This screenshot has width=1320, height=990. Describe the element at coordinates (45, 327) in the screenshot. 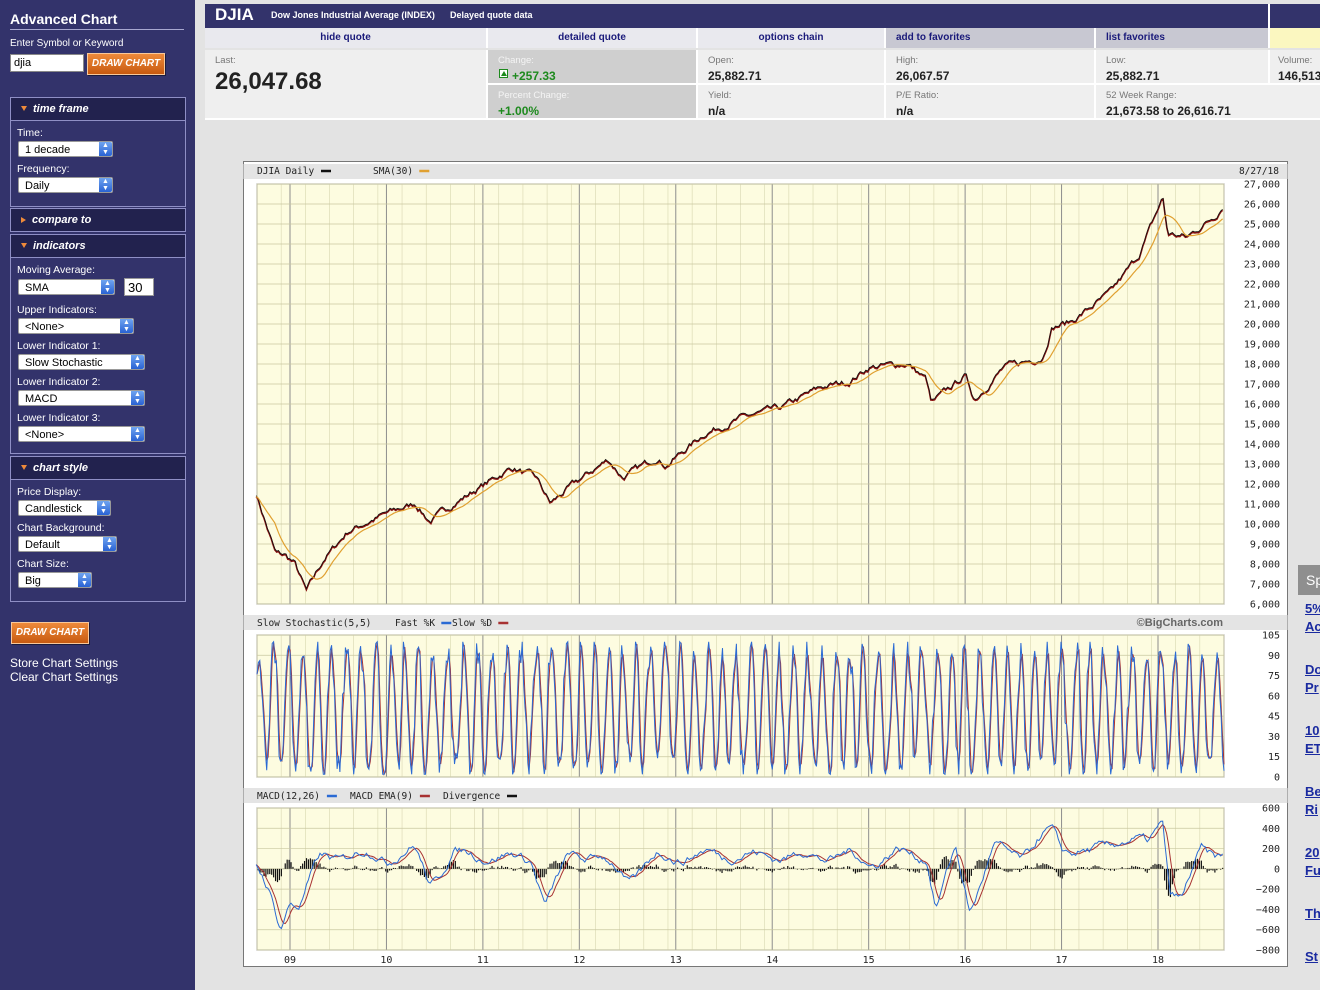

I see `upper-indicators-value: <None>` at that location.